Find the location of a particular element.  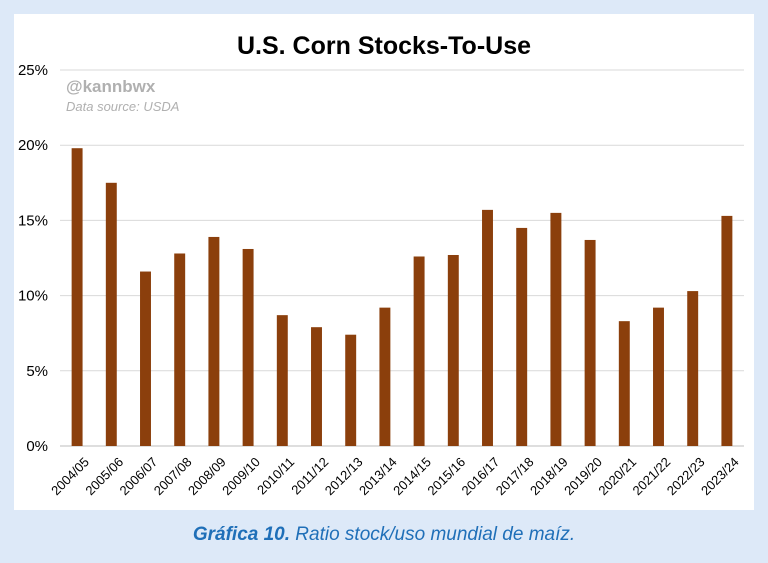

y-axis-ticks: 0% 5% 10% 15% 20% 25% is located at coordinates (33, 258).